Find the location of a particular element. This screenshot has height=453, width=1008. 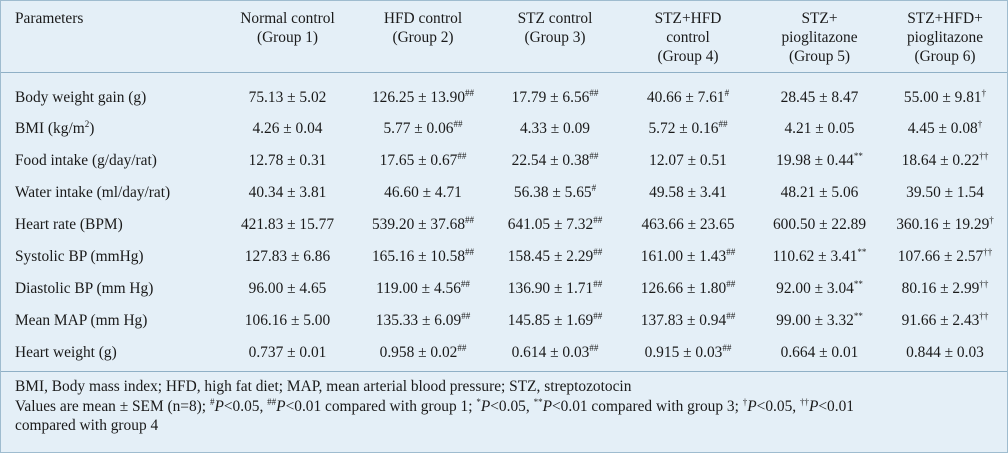

value-cell: 137.83 ± 0.94## is located at coordinates (688, 319).